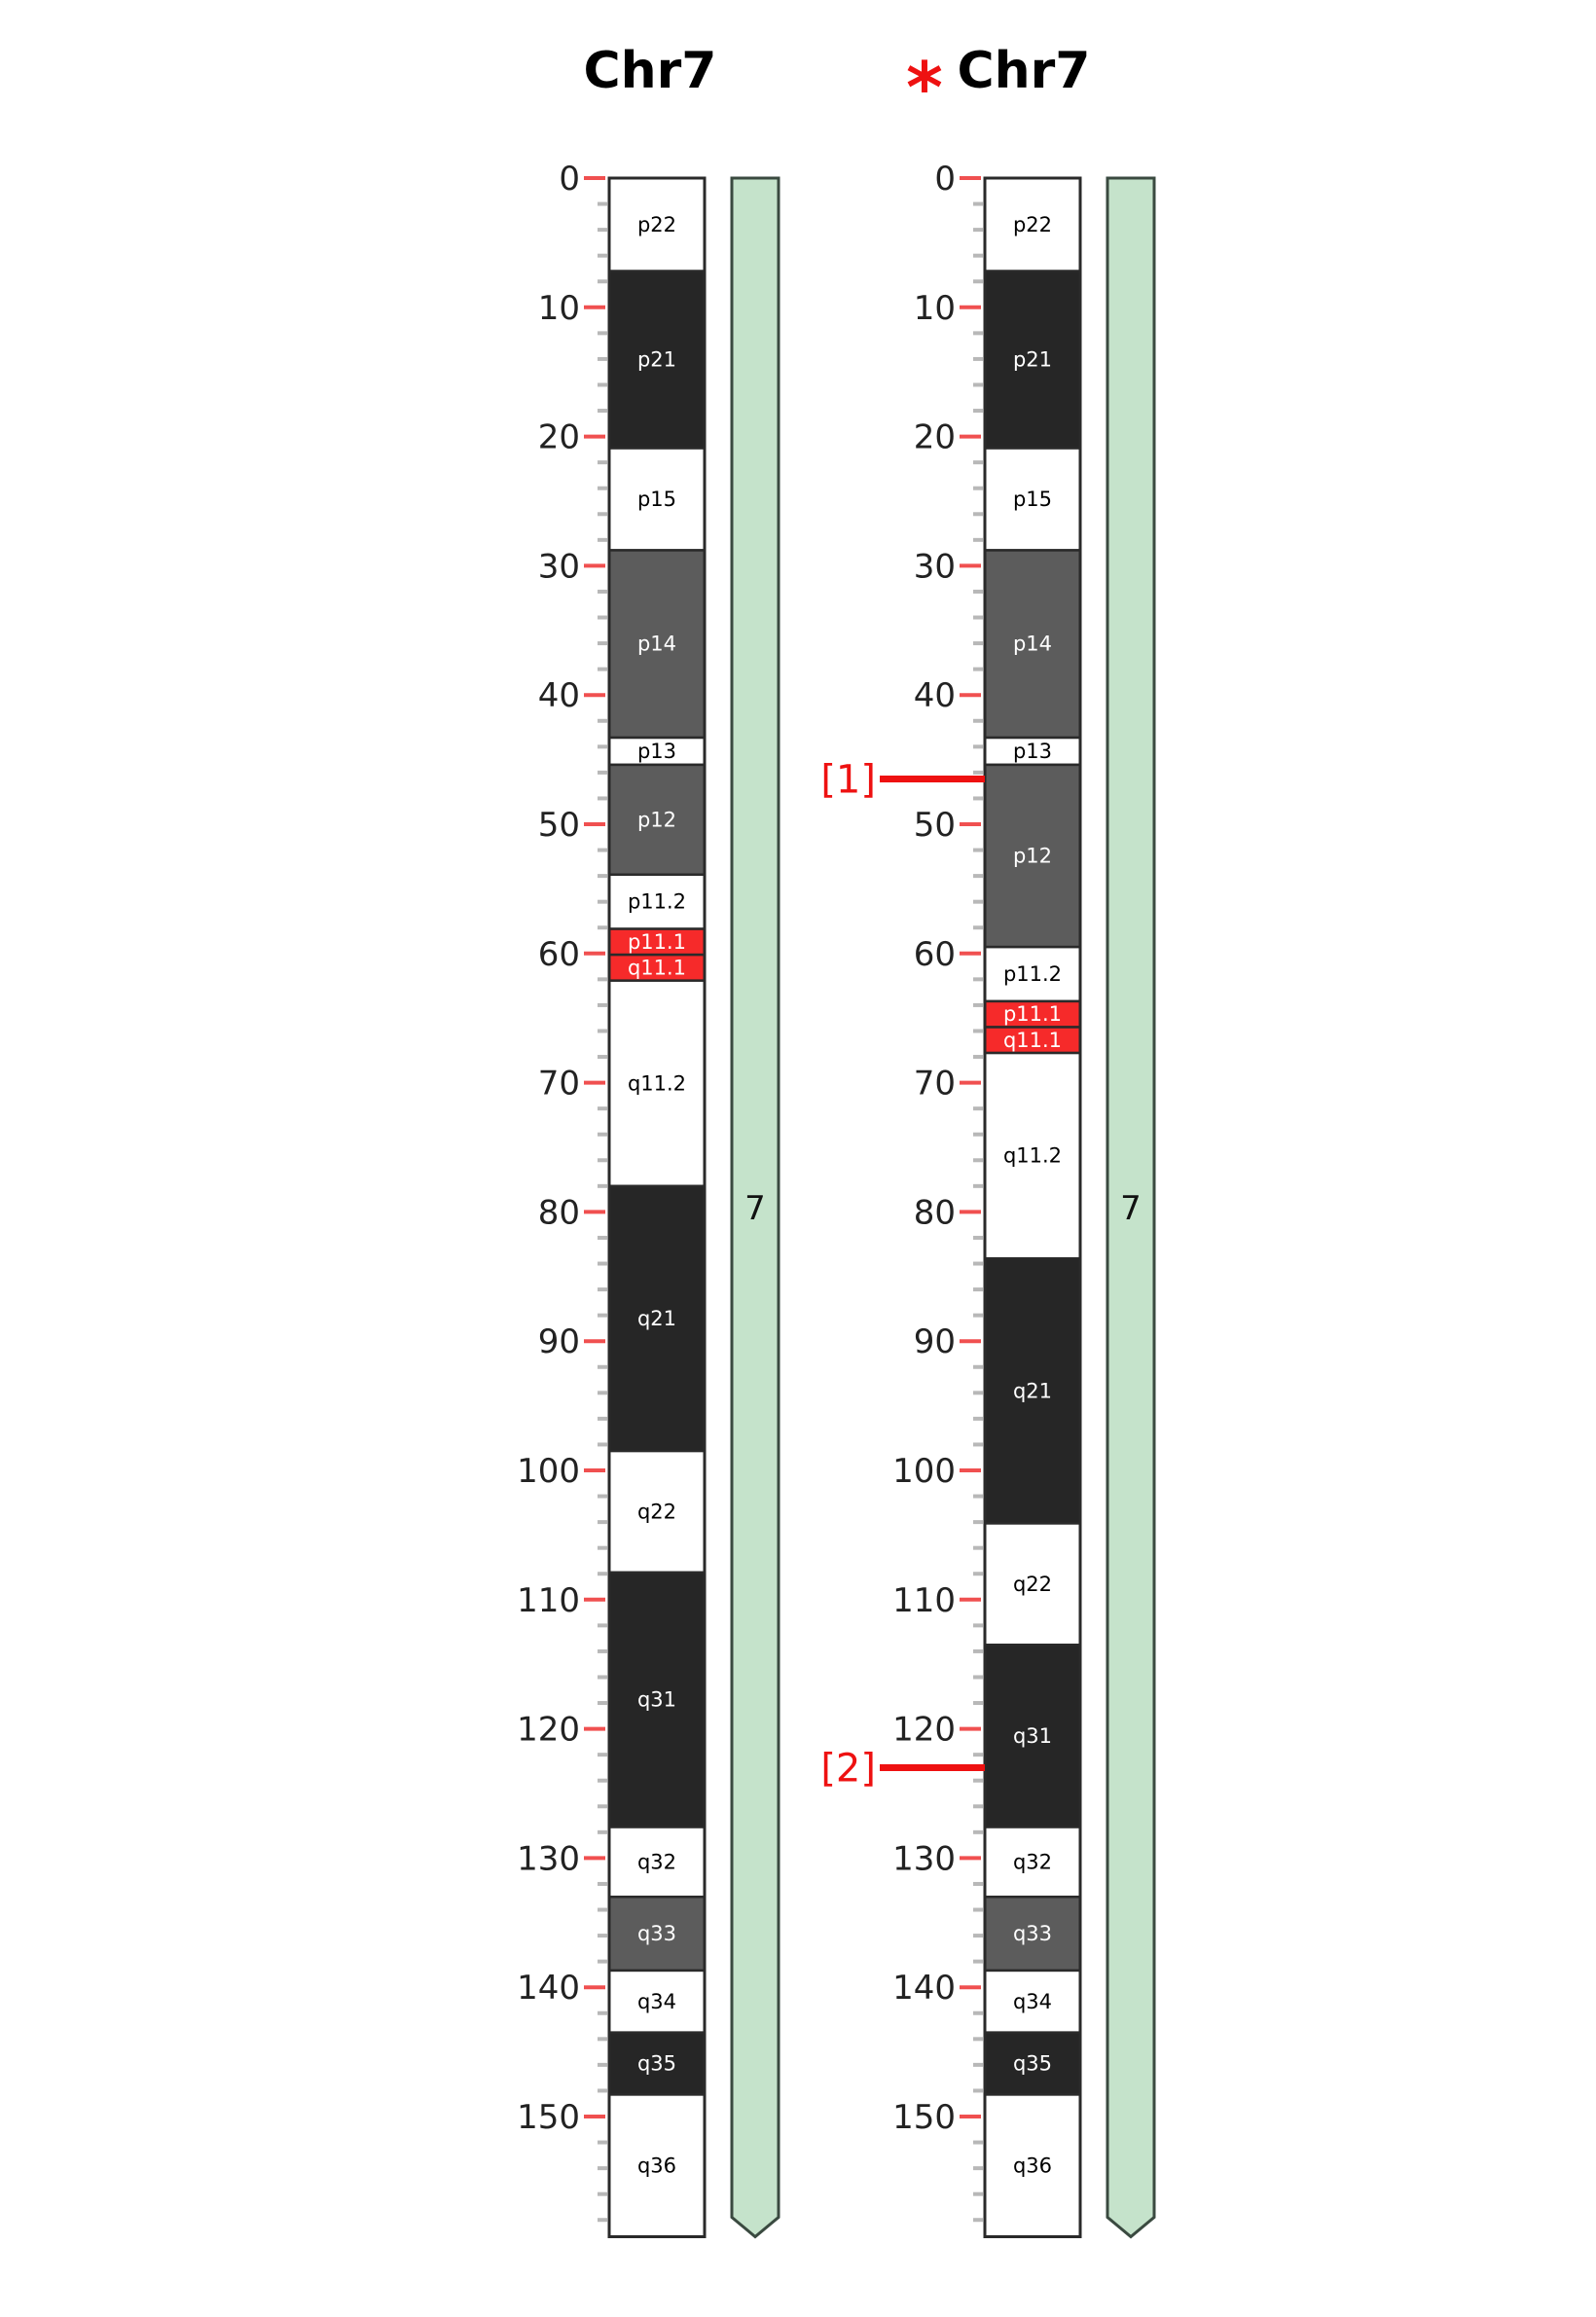  Describe the element at coordinates (848, 780) in the screenshot. I see `marker-label: [1]` at that location.